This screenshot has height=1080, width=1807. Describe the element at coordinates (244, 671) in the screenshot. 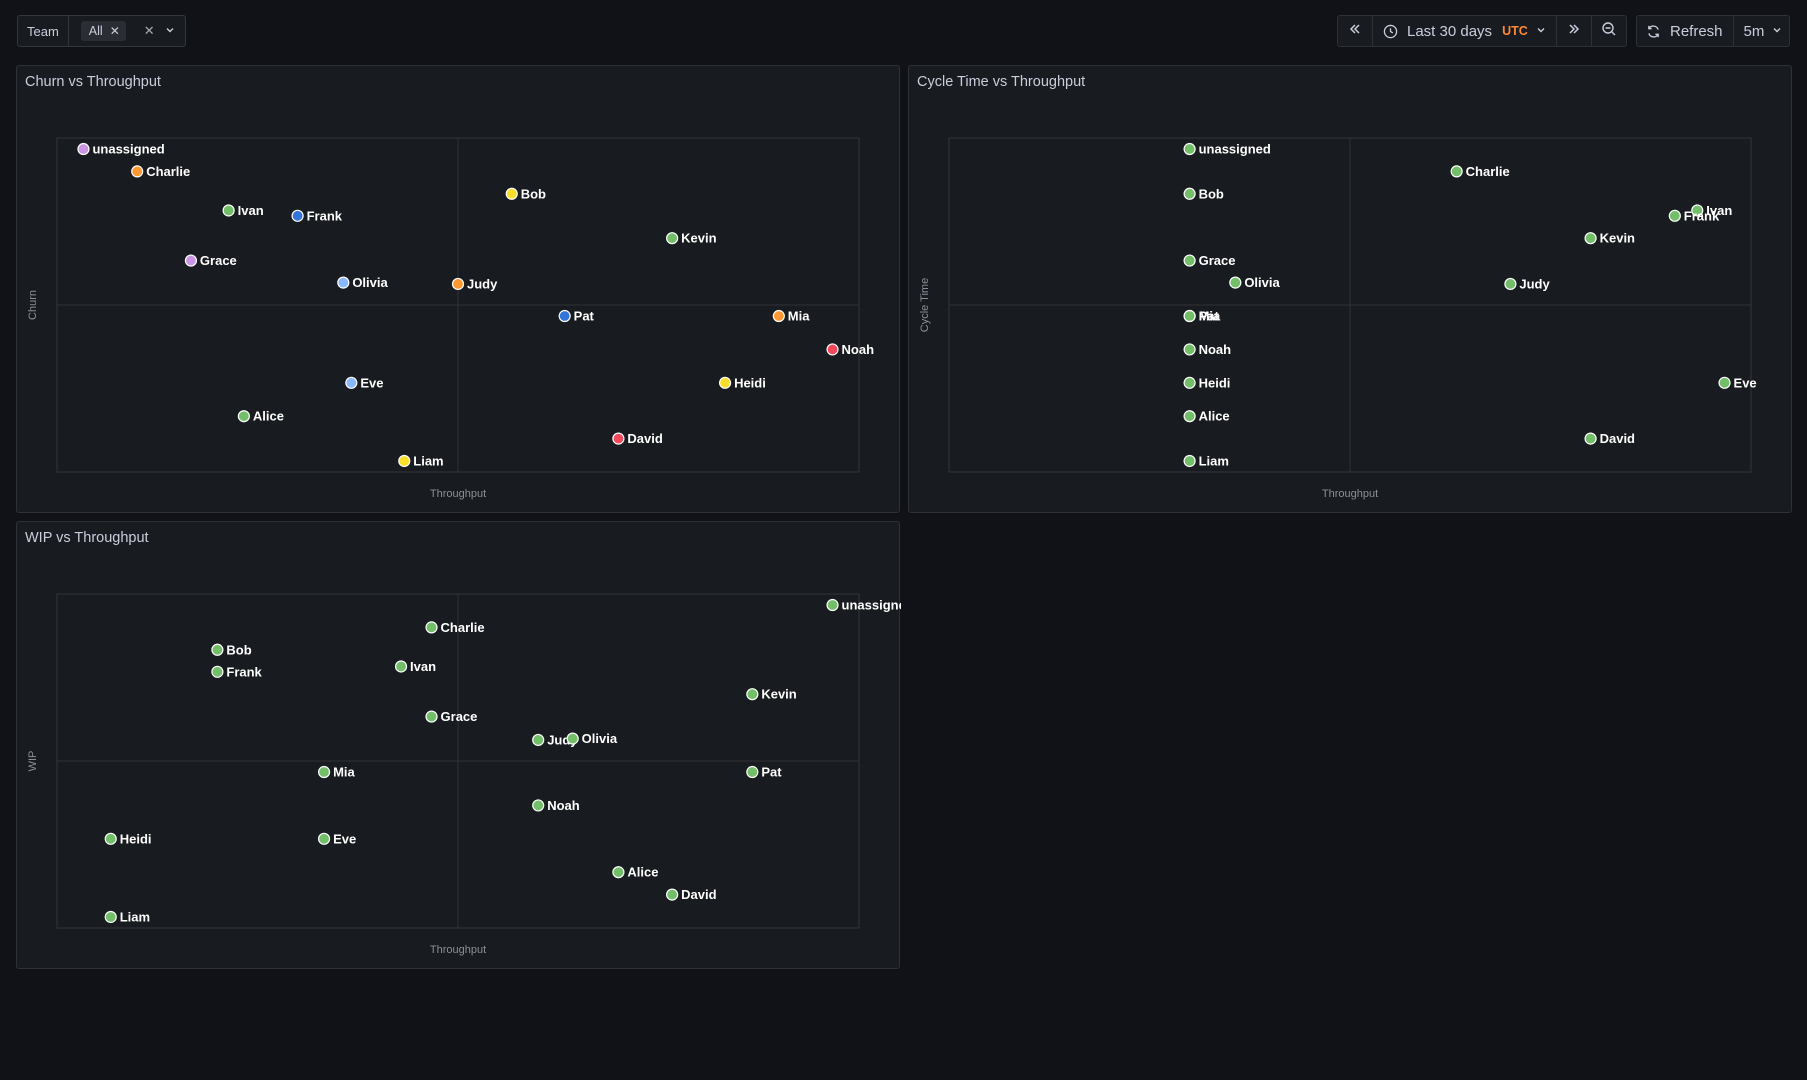

I see `point-label: Frank` at that location.